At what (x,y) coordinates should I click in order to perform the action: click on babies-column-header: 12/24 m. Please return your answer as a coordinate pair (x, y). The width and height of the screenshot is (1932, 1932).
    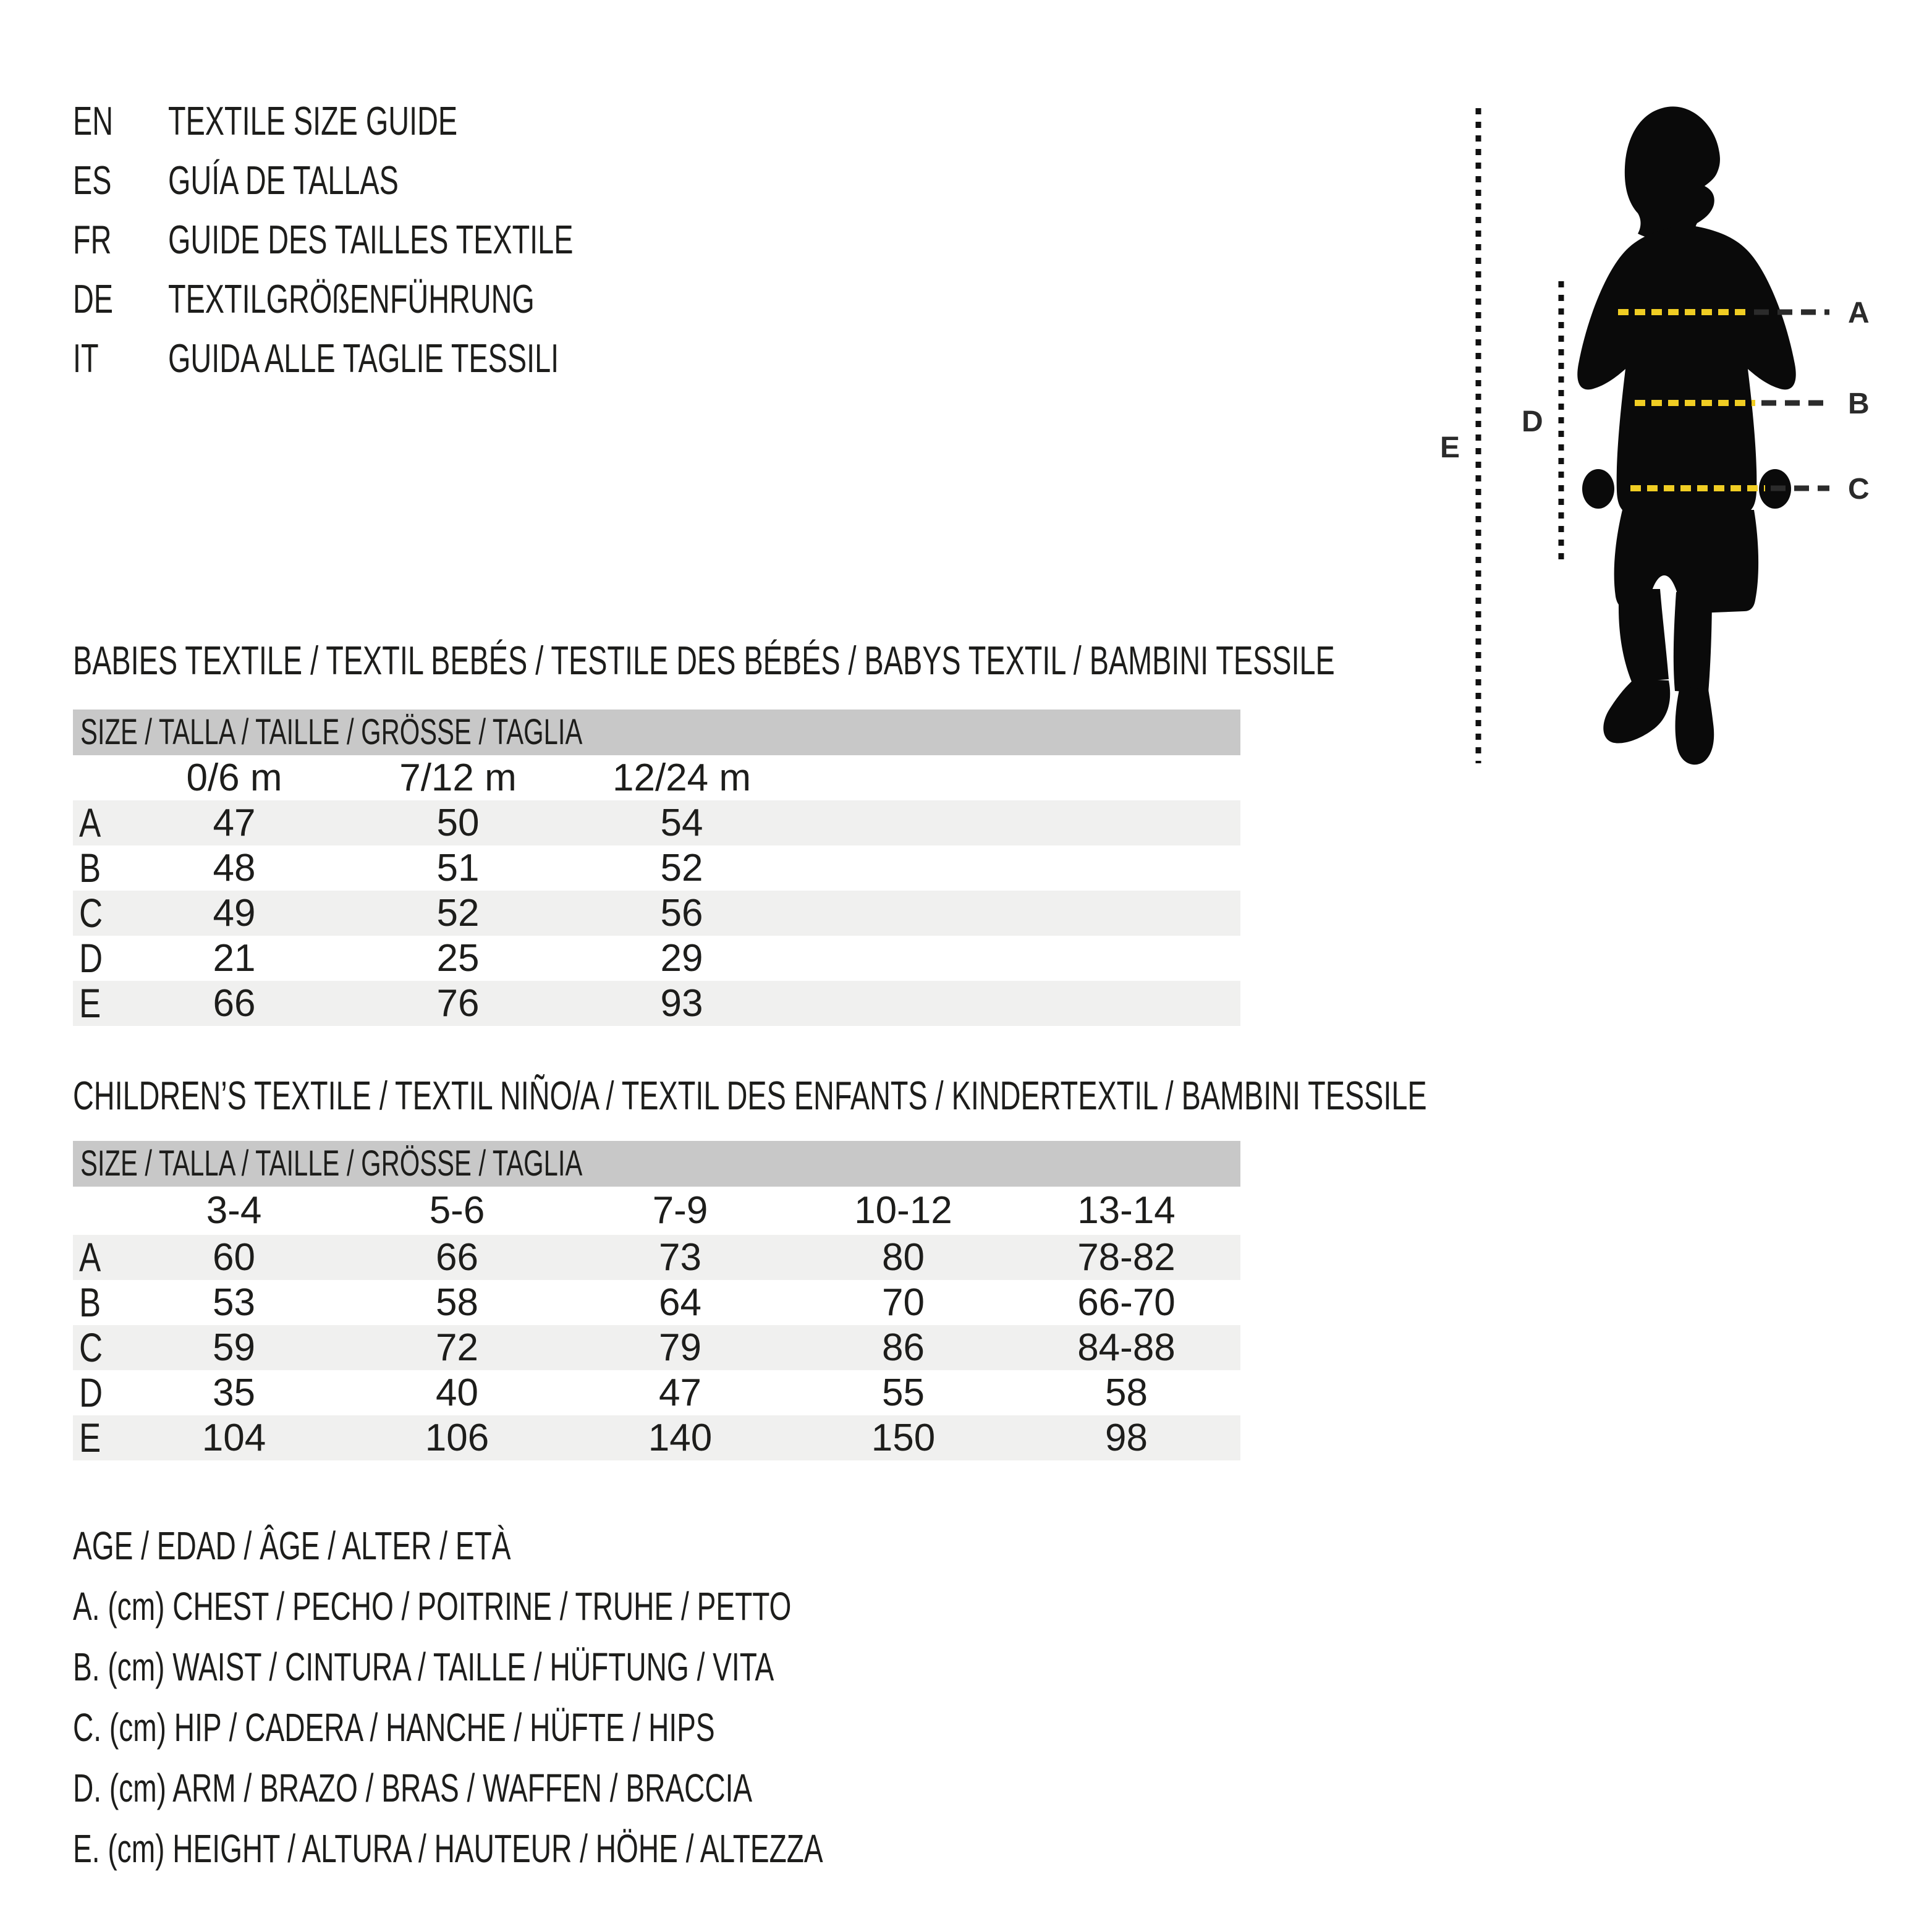
    Looking at the image, I should click on (682, 777).